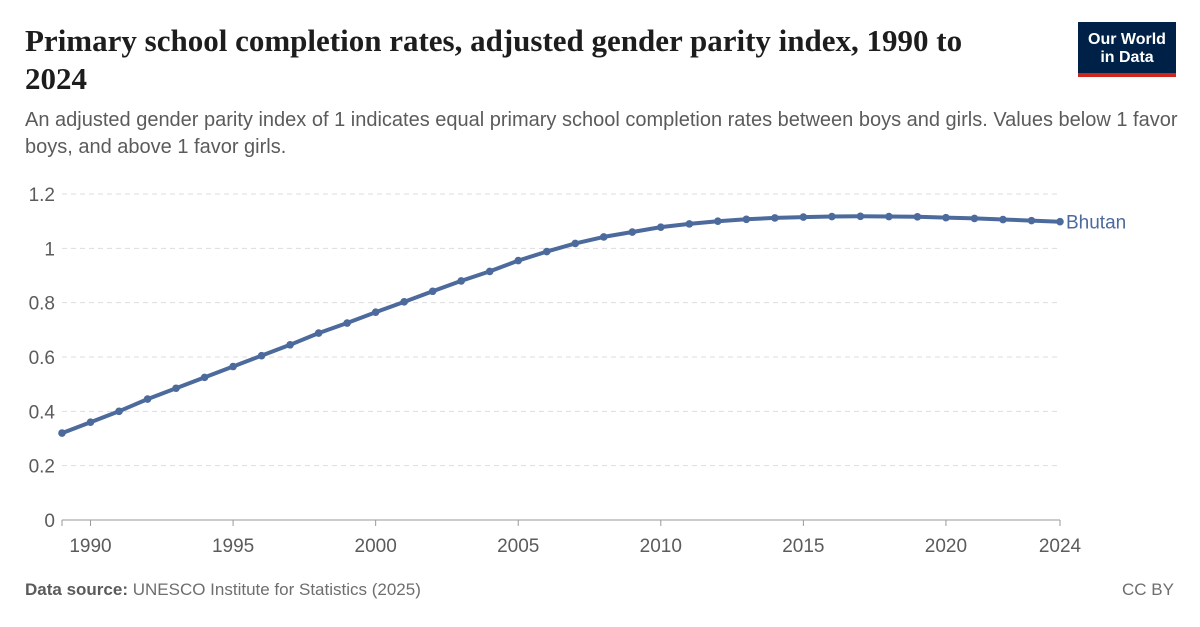 The width and height of the screenshot is (1200, 627). I want to click on y-tick-label: 0.2, so click(42, 467).